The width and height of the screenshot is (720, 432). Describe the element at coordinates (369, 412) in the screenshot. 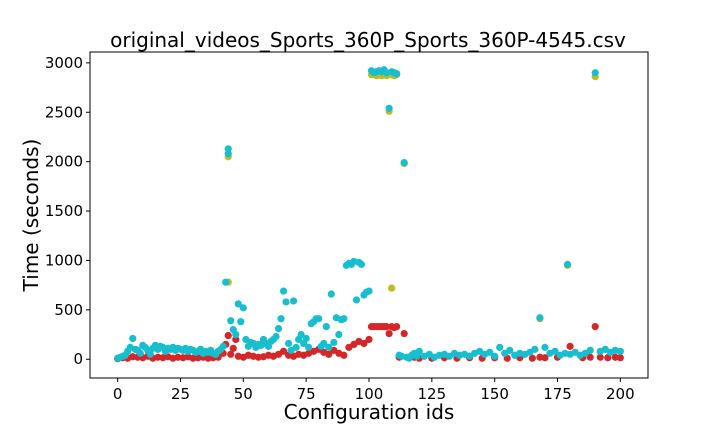

I see `x-axis-label: Configuration ids` at that location.